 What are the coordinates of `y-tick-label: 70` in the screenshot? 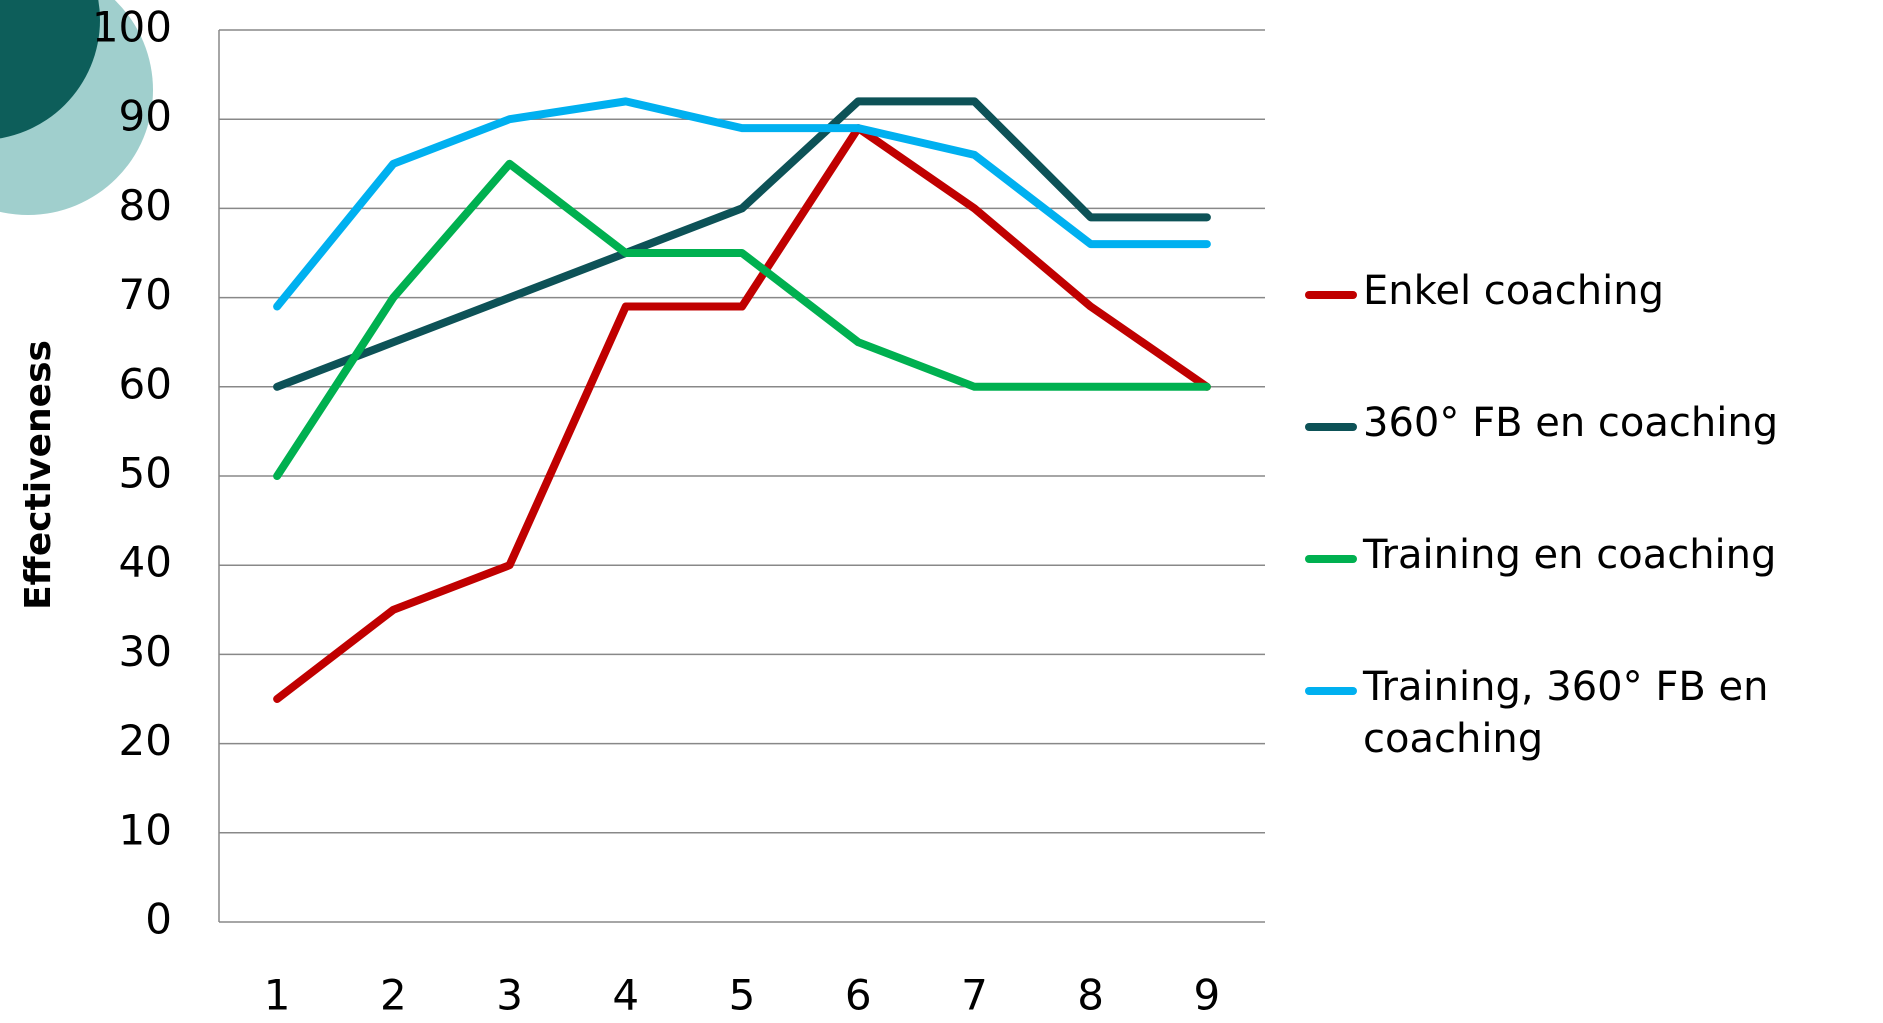 It's located at (145, 294).